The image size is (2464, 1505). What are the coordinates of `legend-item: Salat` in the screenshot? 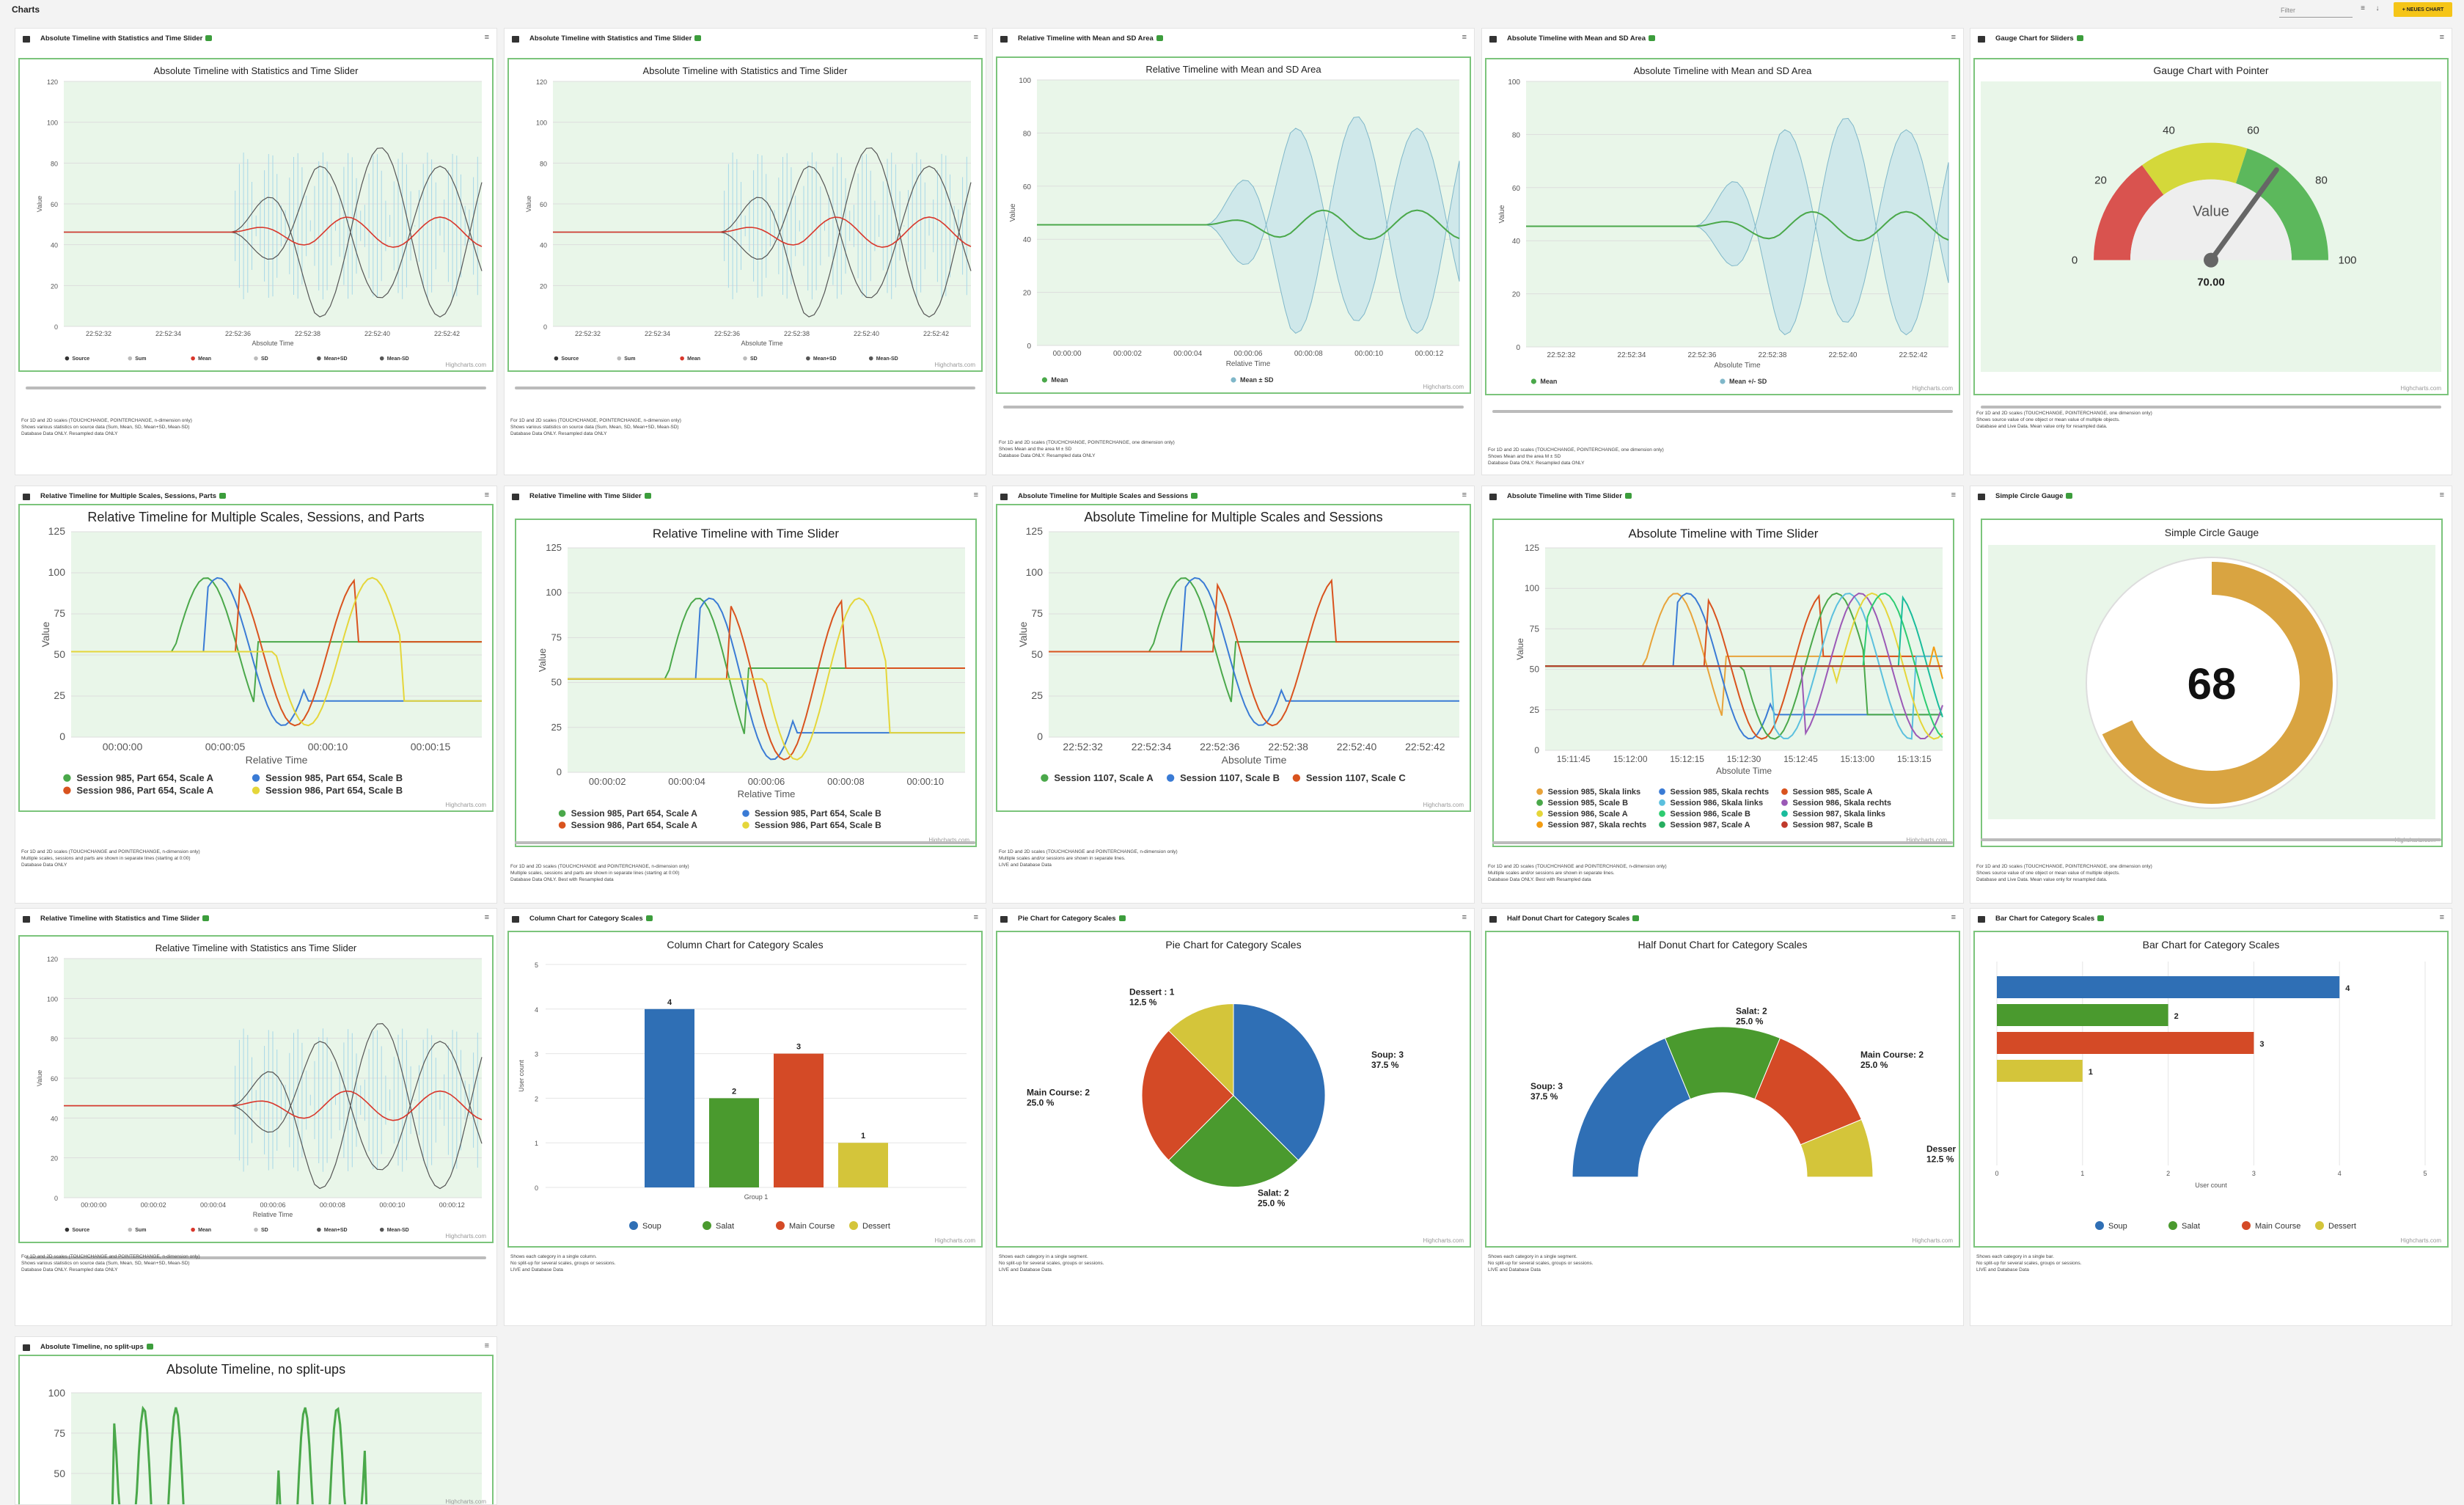 It's located at (2191, 1226).